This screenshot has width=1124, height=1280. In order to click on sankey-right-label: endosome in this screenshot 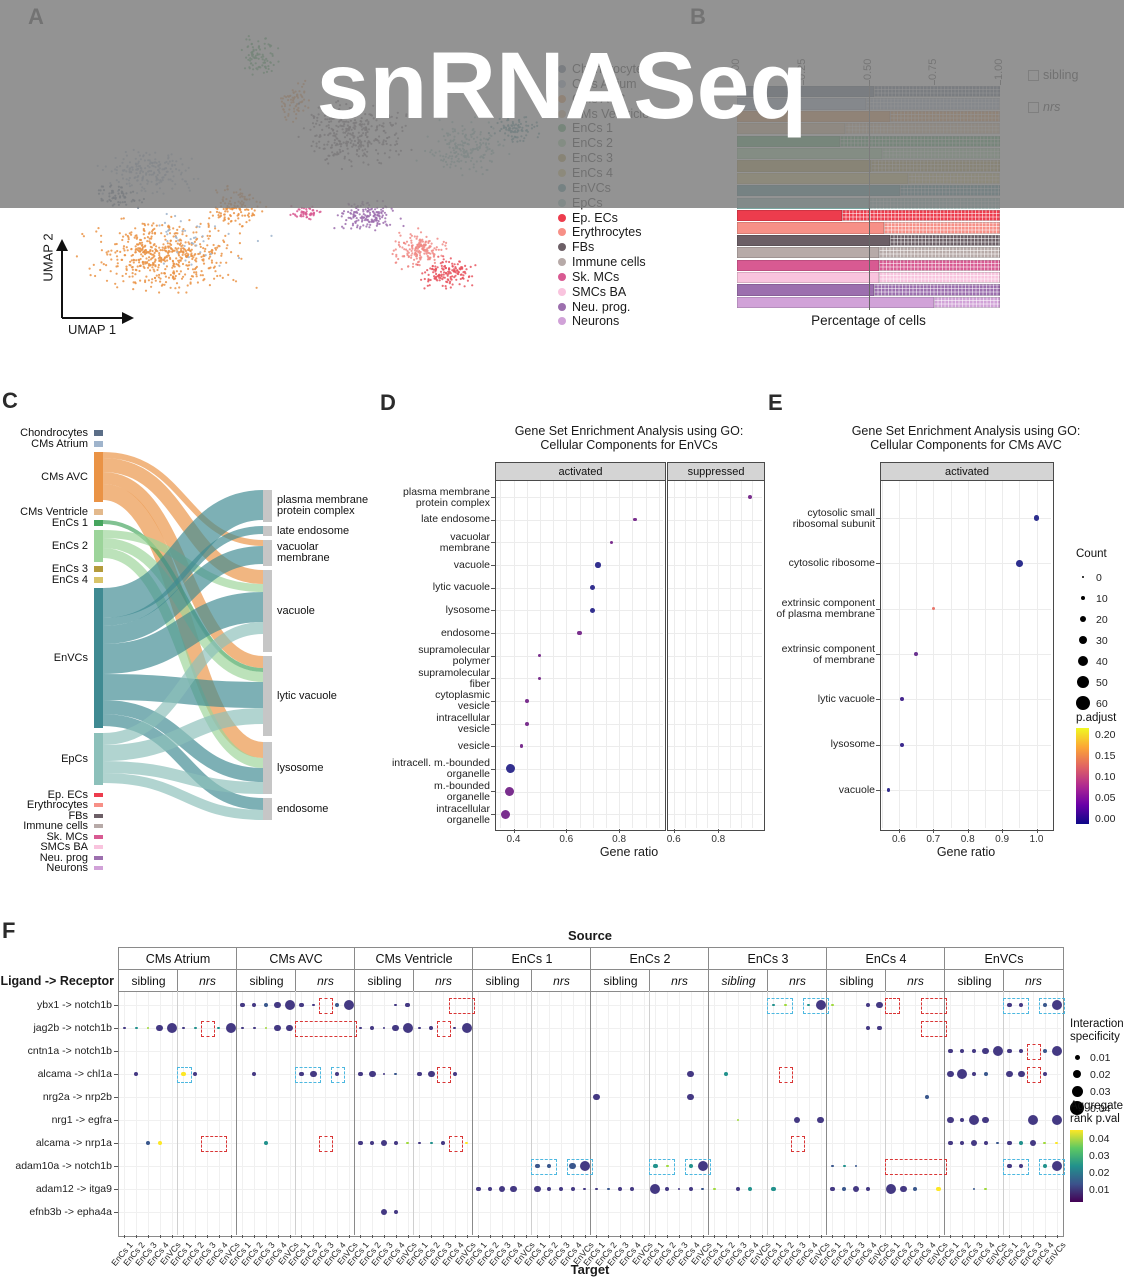, I will do `click(303, 808)`.